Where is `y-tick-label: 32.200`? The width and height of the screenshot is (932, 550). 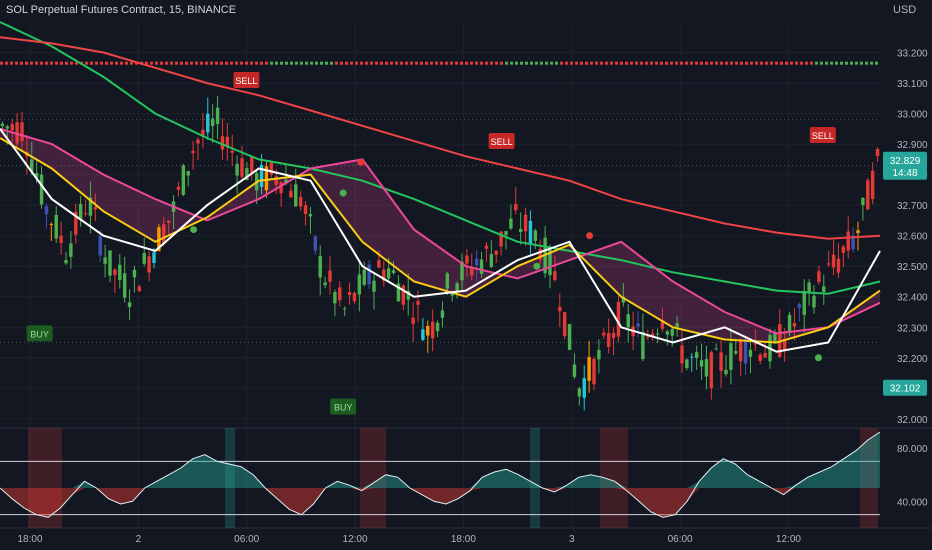
y-tick-label: 32.200 is located at coordinates (912, 359).